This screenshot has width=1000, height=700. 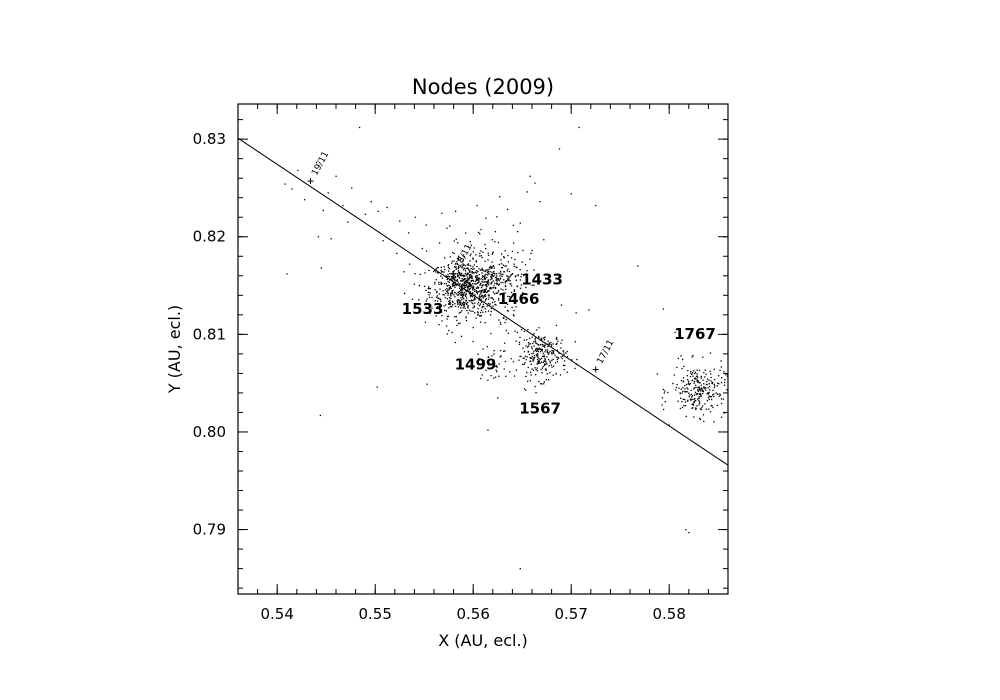 What do you see at coordinates (174, 349) in the screenshot?
I see `y-axis-label: Y (AU, ecl.)` at bounding box center [174, 349].